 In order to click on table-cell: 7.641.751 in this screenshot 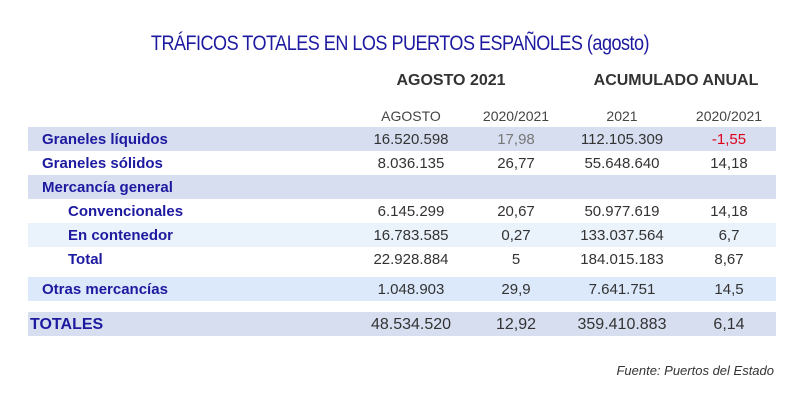, I will do `click(622, 289)`.